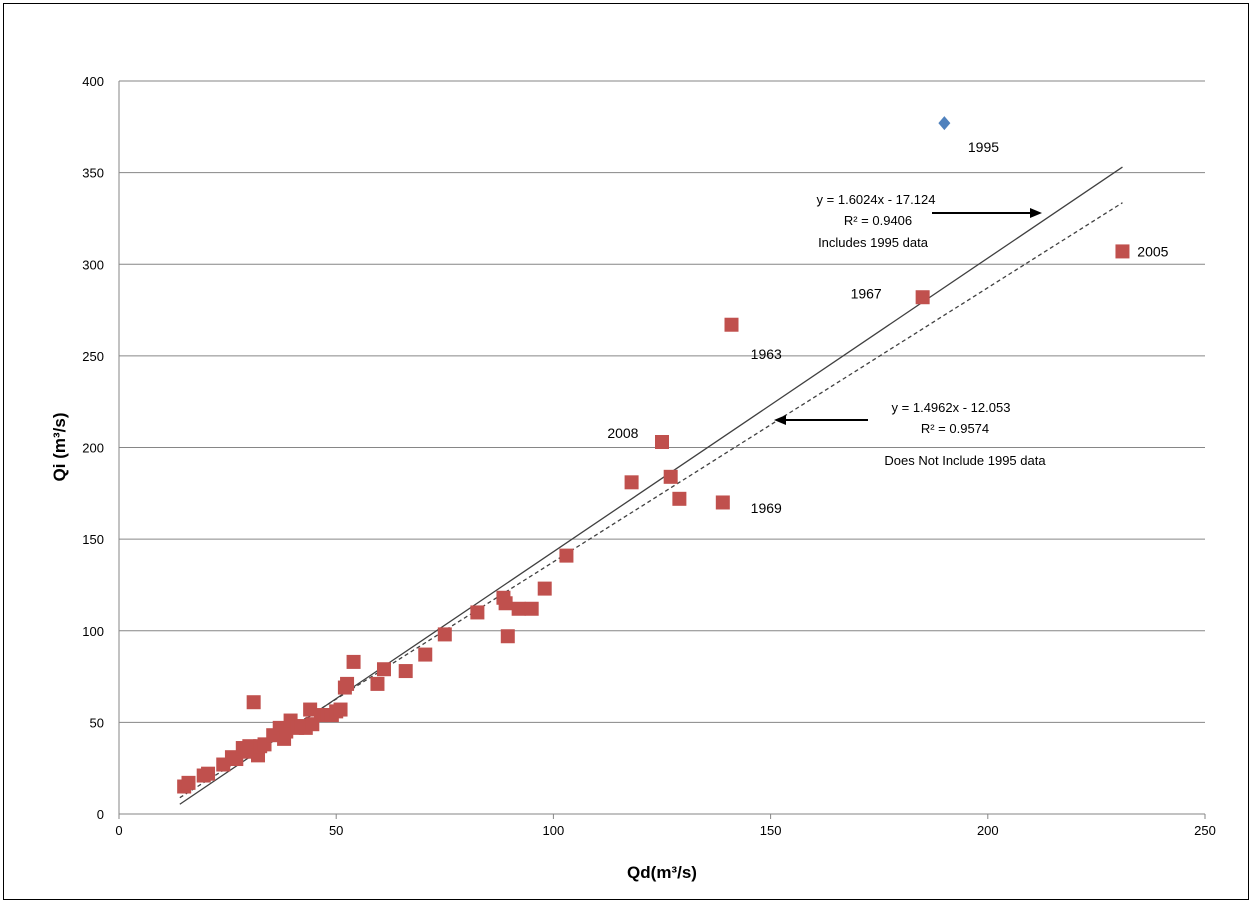  I want to click on y-tick-label: 300, so click(93, 264).